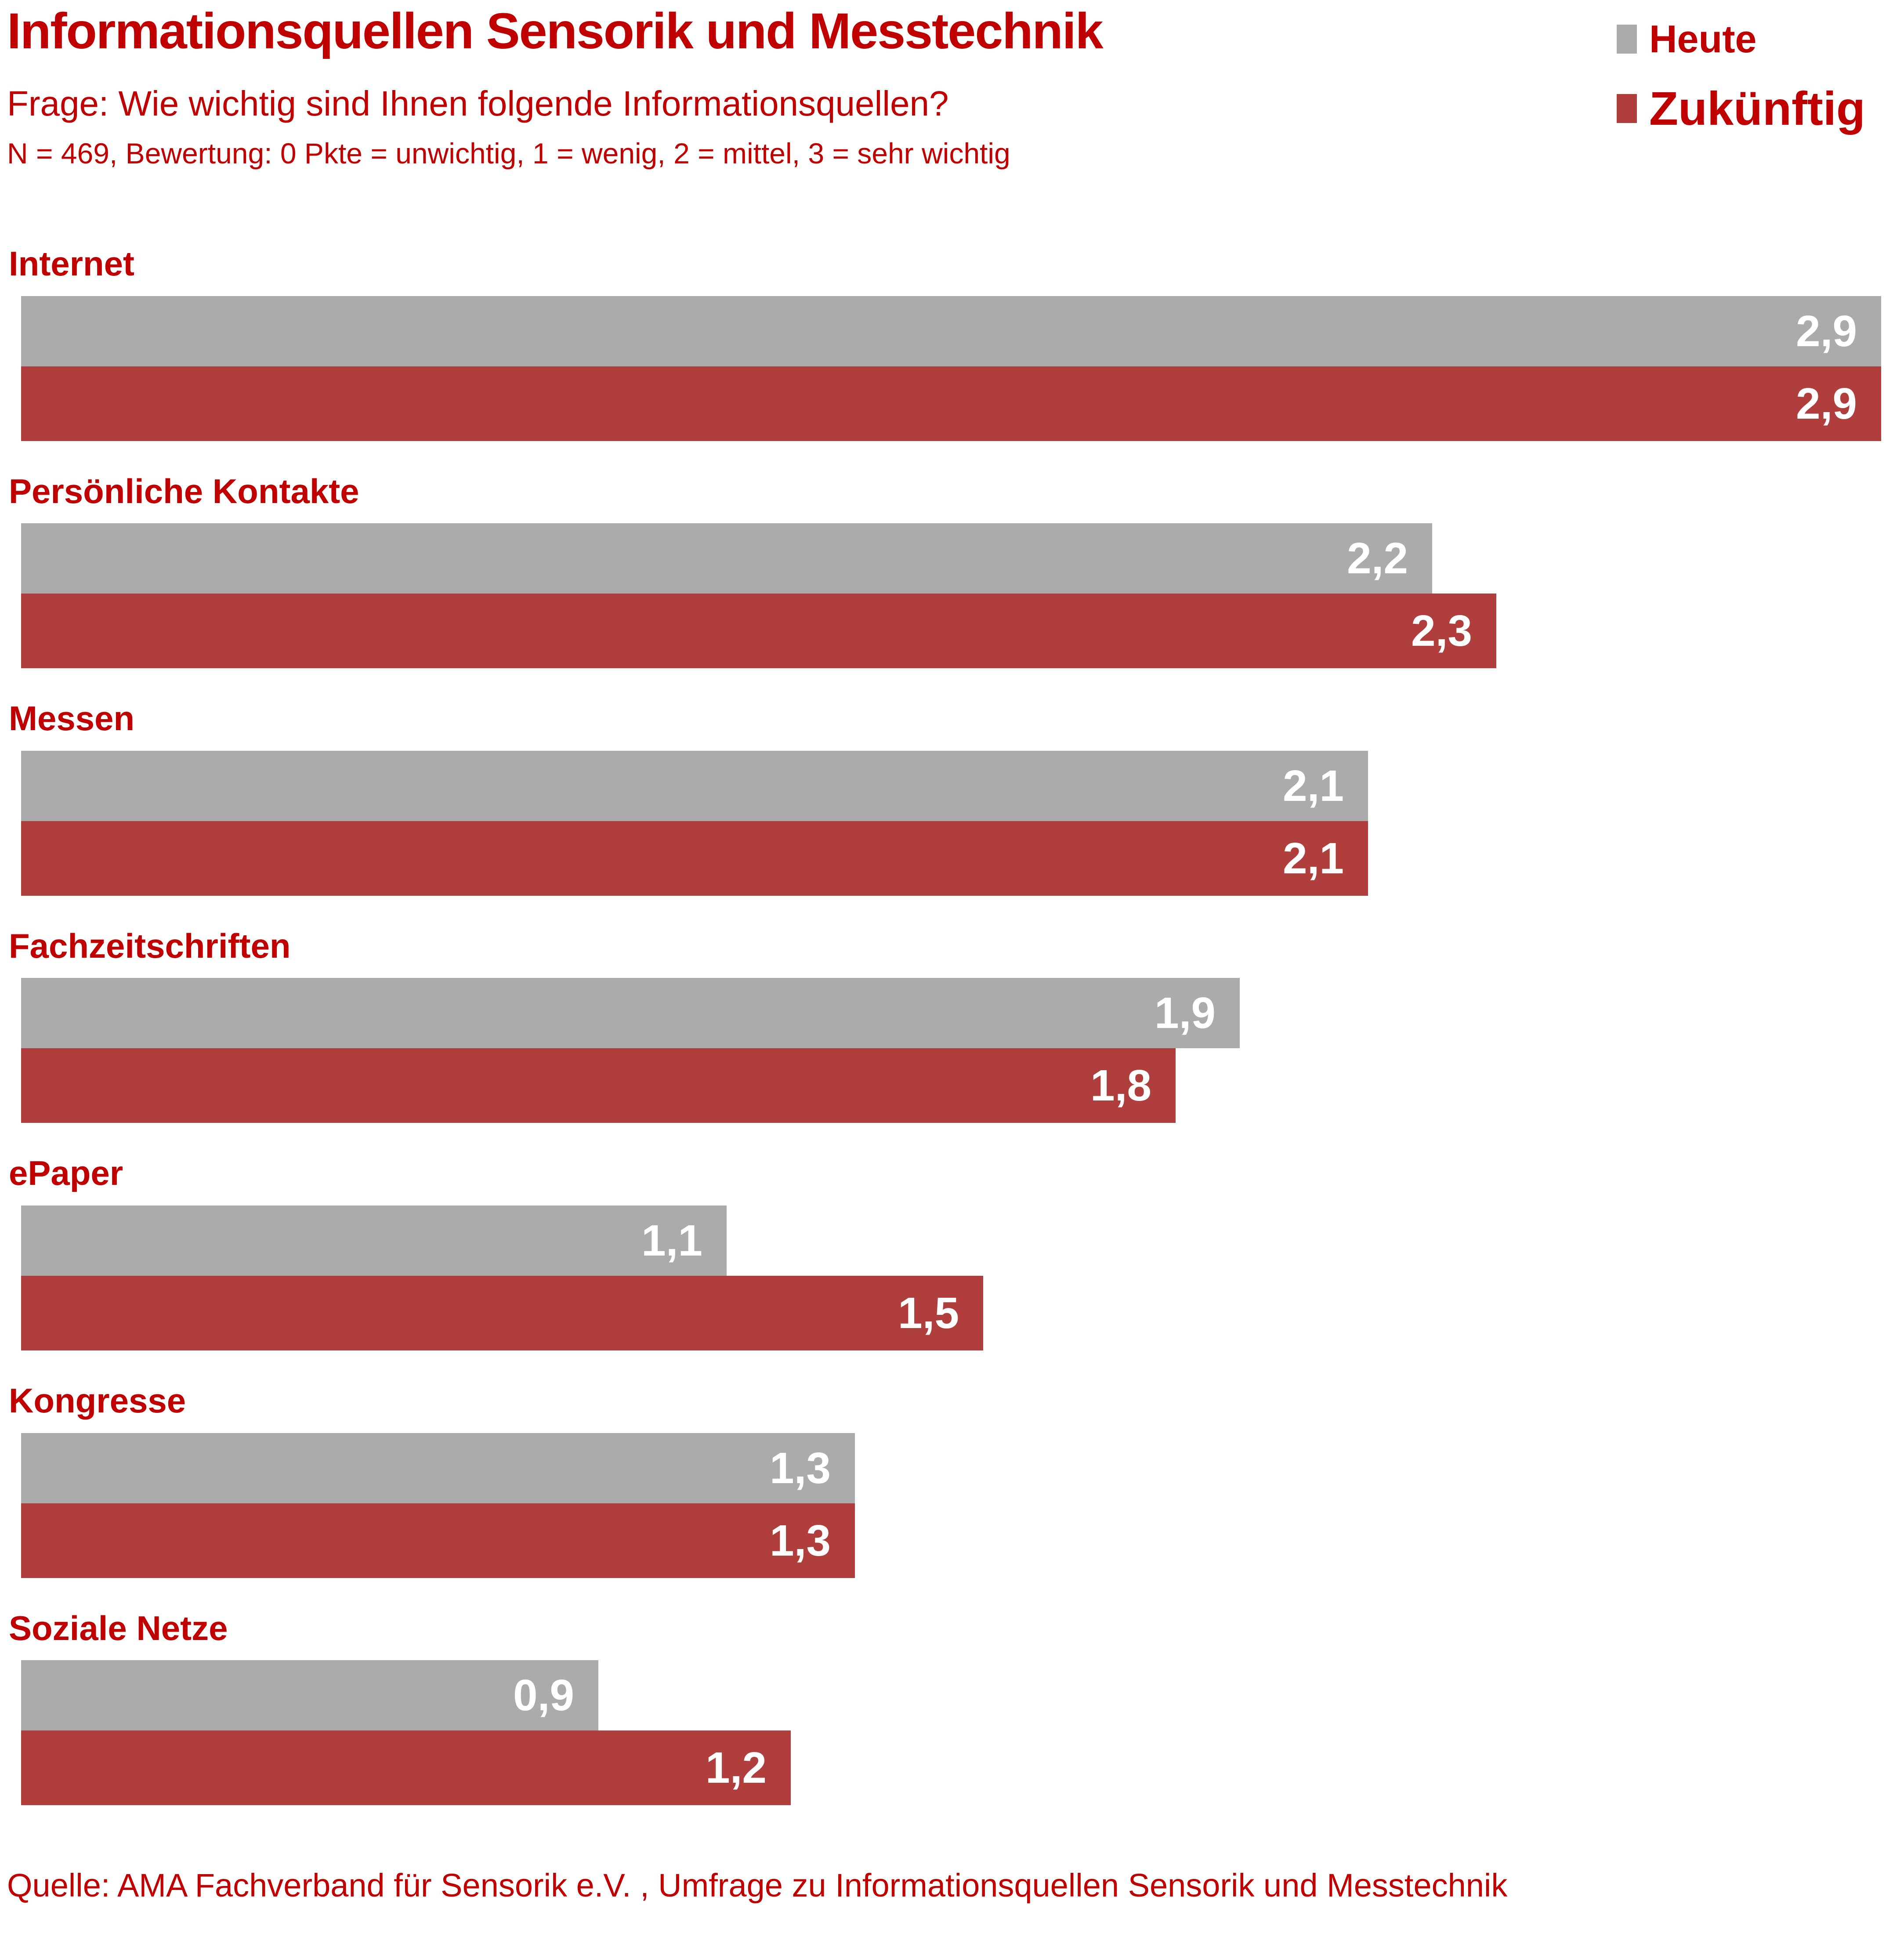 Image resolution: width=1904 pixels, height=1933 pixels. I want to click on value-label: 1,5, so click(928, 1313).